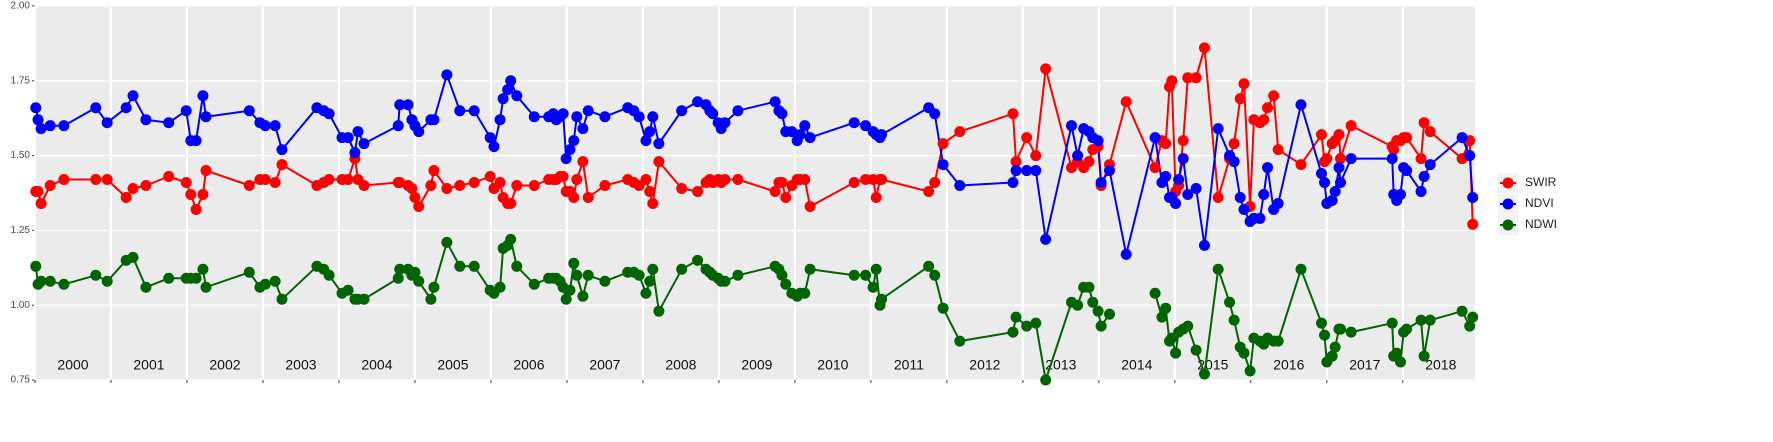 Image resolution: width=1773 pixels, height=442 pixels. Describe the element at coordinates (1508, 204) in the screenshot. I see `legend-key-point` at that location.